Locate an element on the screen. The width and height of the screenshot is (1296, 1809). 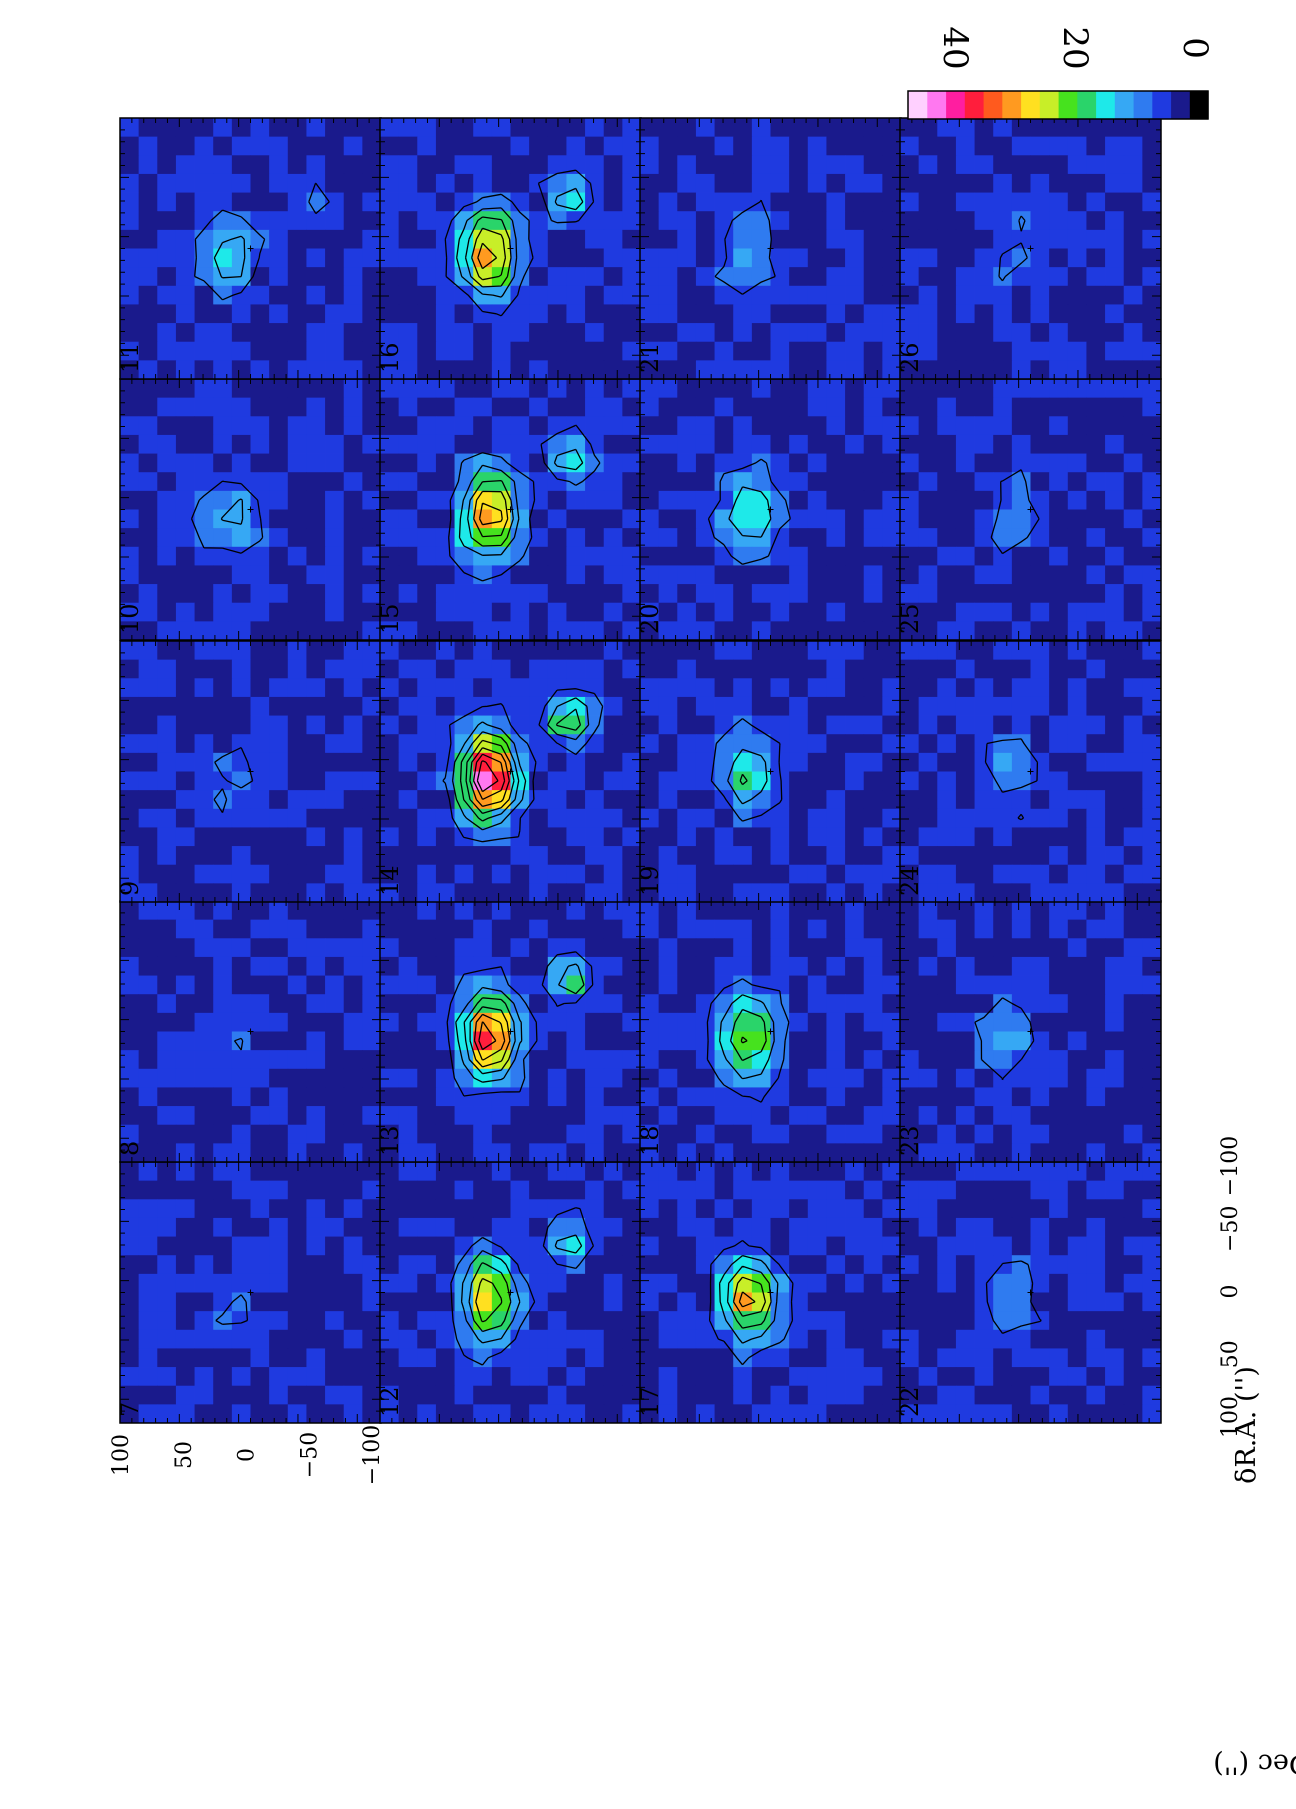
colorbar-swatch is located at coordinates (1011, 105).